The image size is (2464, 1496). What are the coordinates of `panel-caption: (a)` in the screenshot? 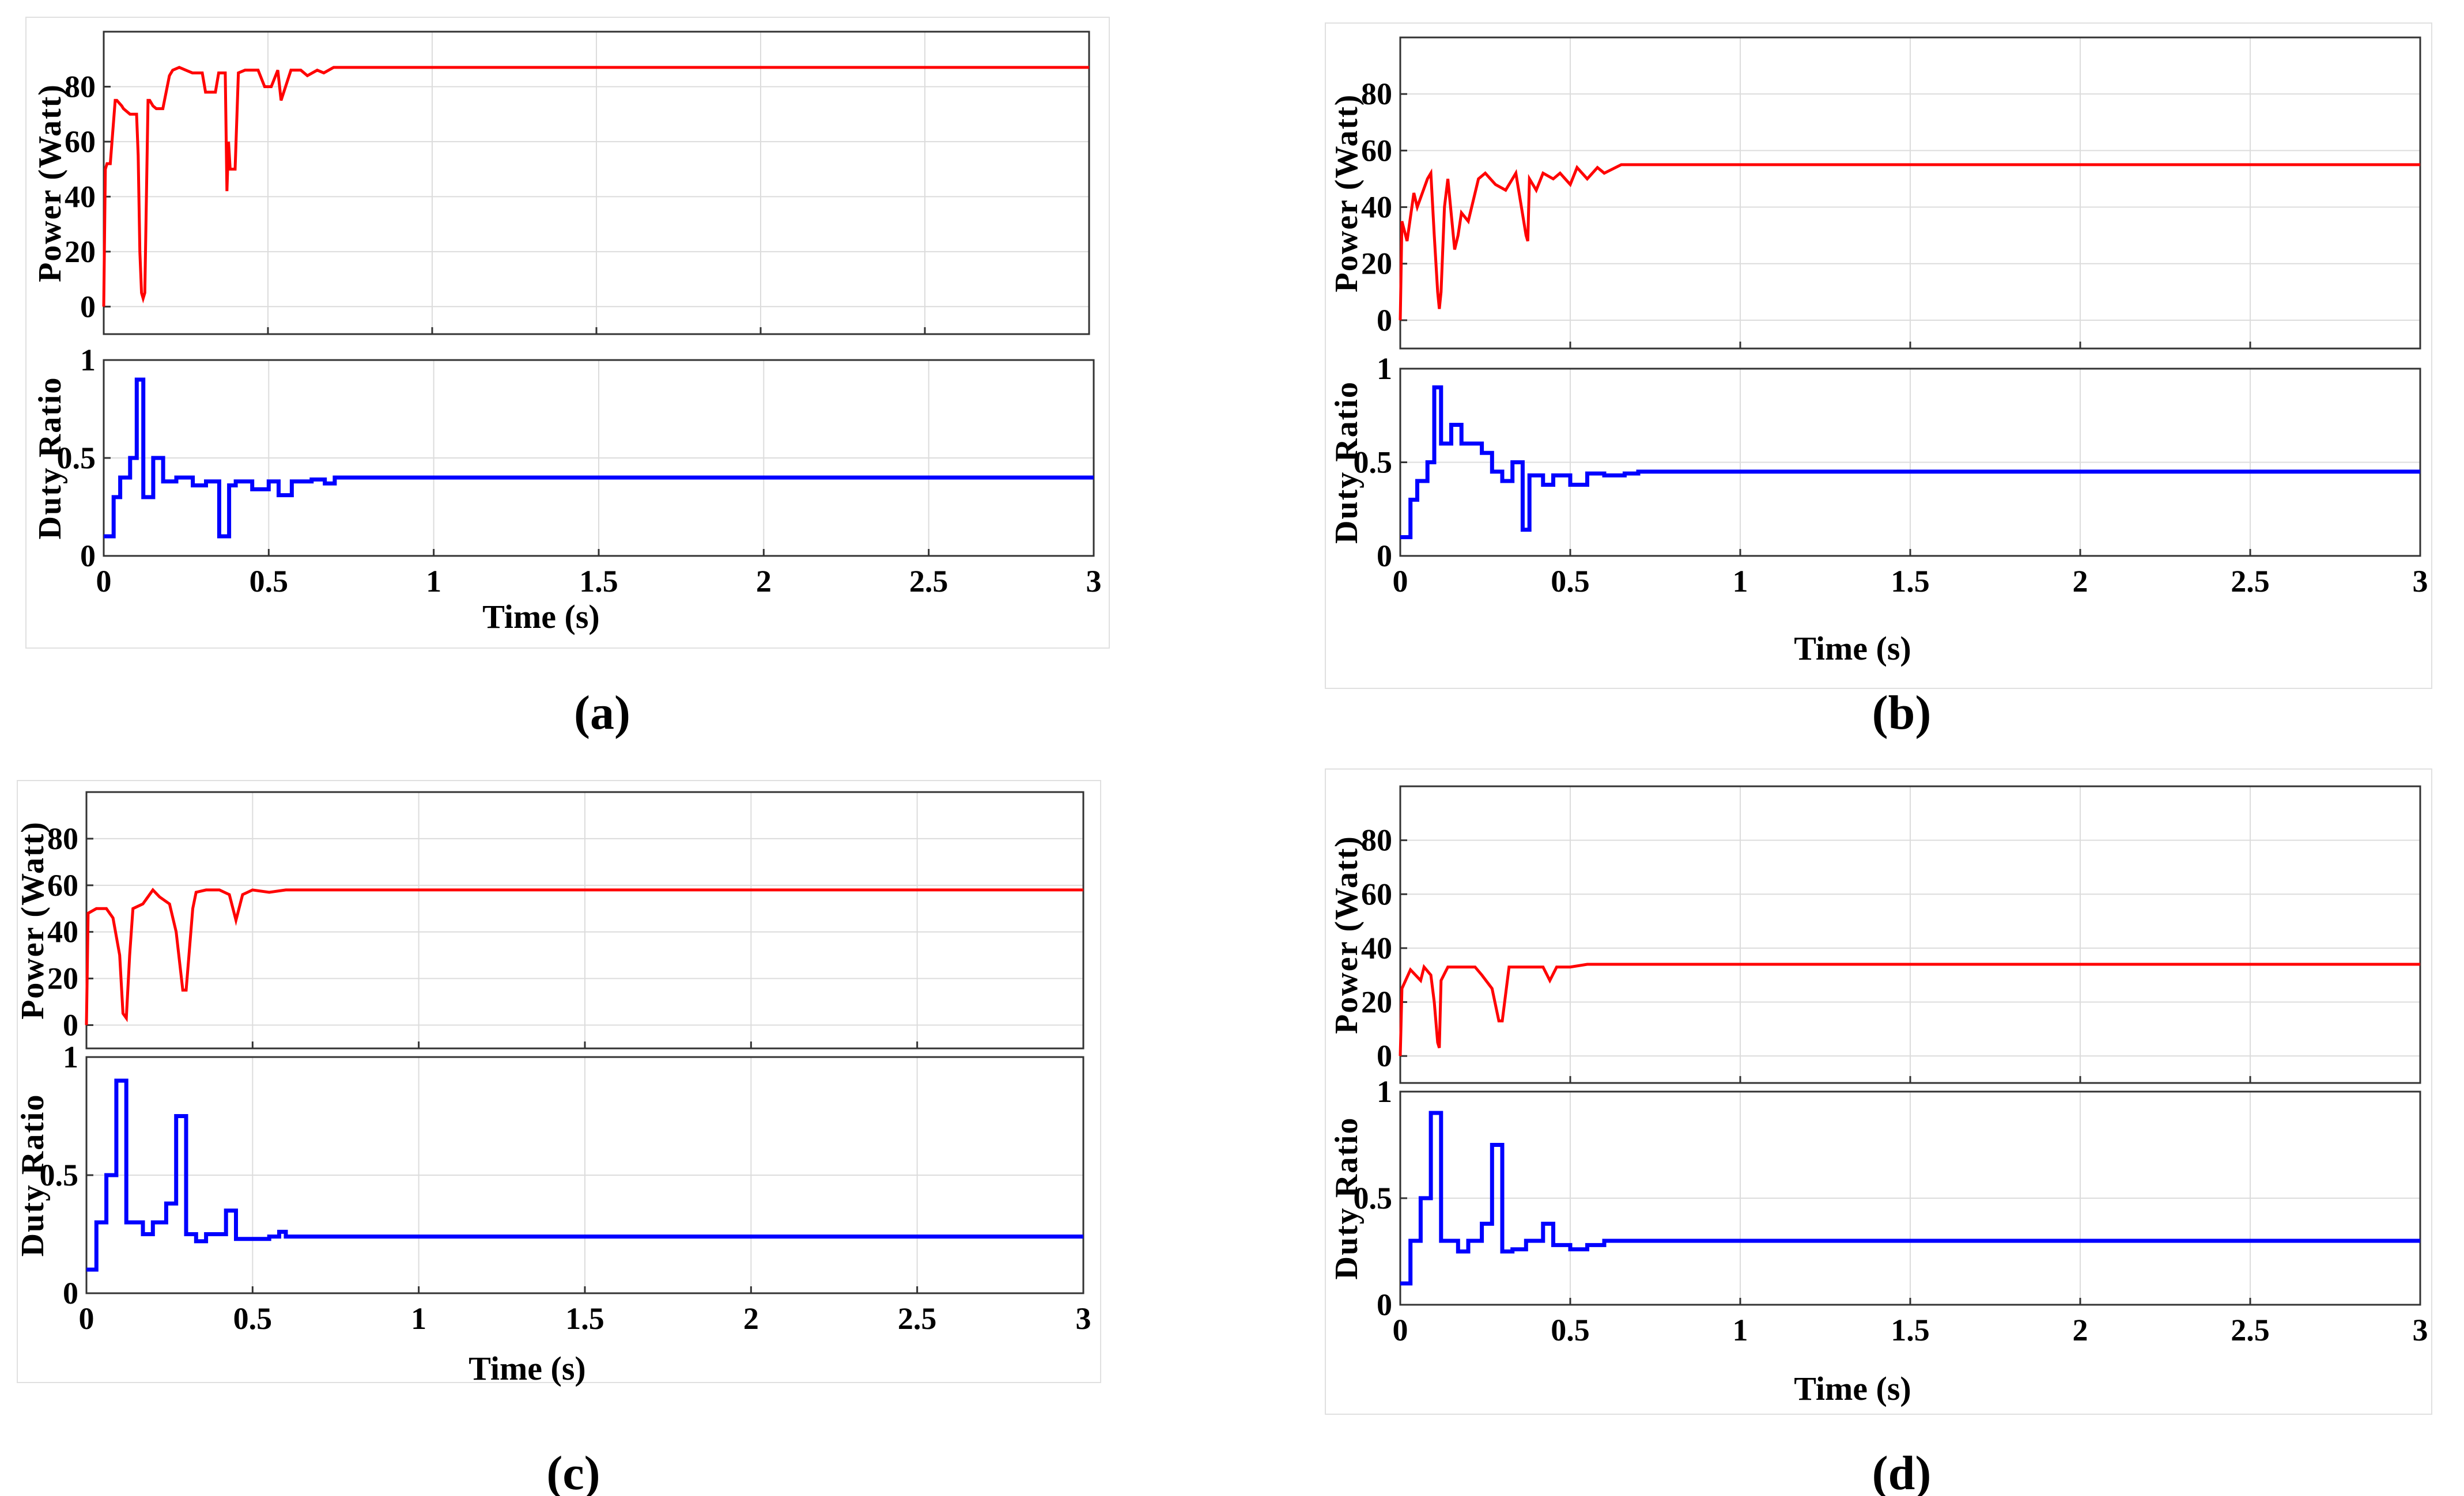 It's located at (602, 713).